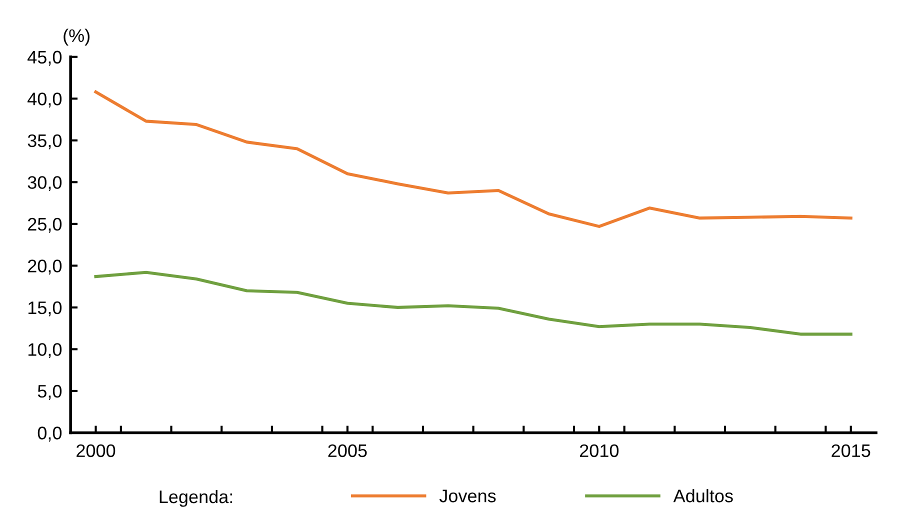 Image resolution: width=905 pixels, height=517 pixels. What do you see at coordinates (45, 267) in the screenshot?
I see `y-tick-label: 20,0` at bounding box center [45, 267].